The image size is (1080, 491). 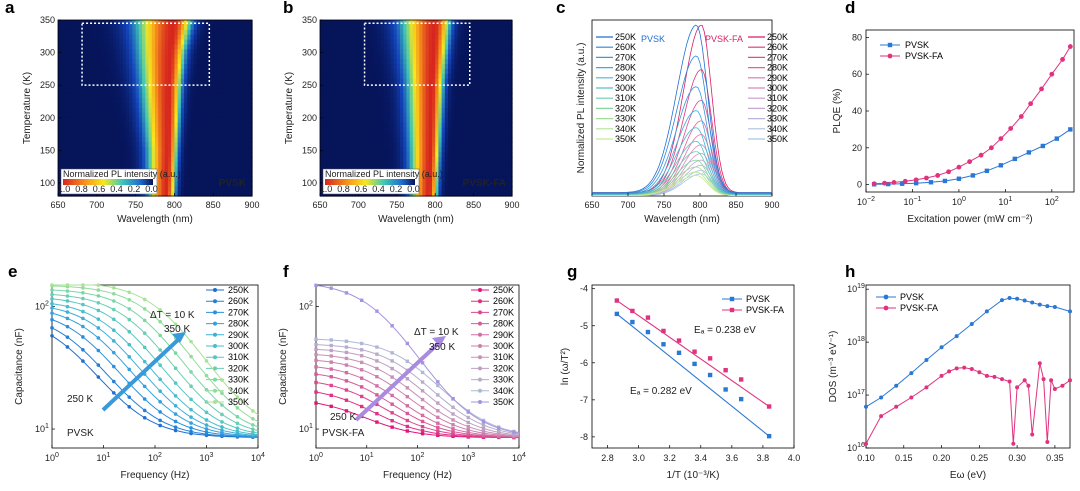 What do you see at coordinates (215, 402) in the screenshot?
I see `legend-marker` at bounding box center [215, 402].